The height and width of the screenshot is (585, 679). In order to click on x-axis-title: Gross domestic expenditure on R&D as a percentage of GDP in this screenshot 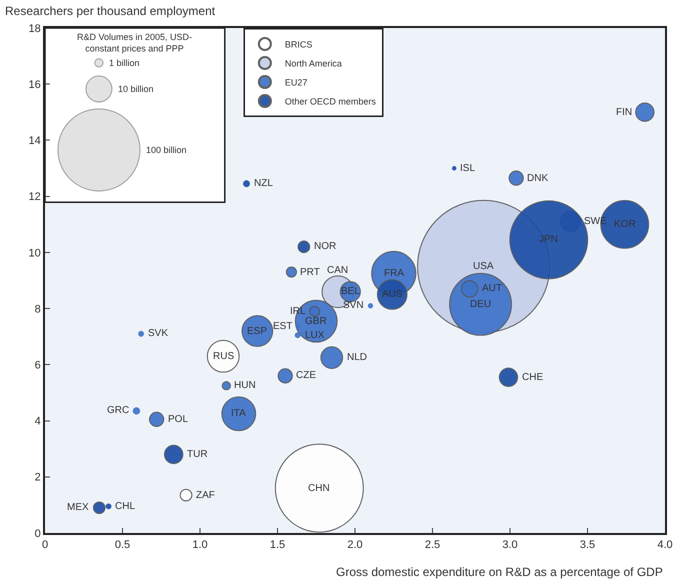, I will do `click(499, 572)`.